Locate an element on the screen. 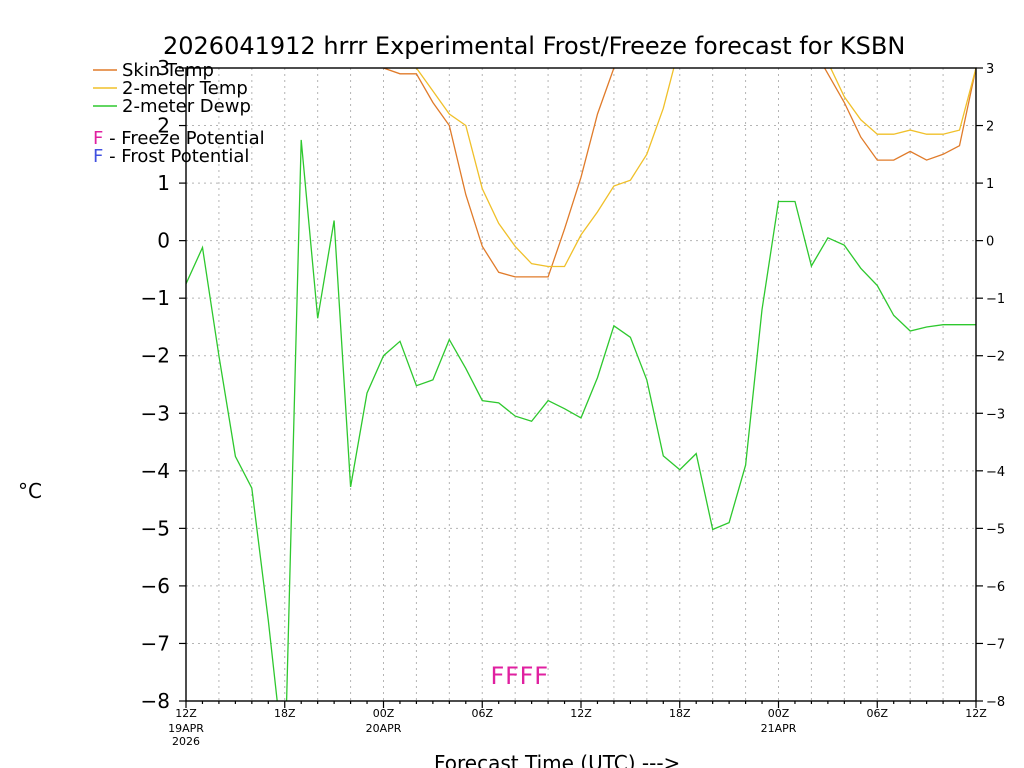  y-tick-label-right: 2 is located at coordinates (990, 127).